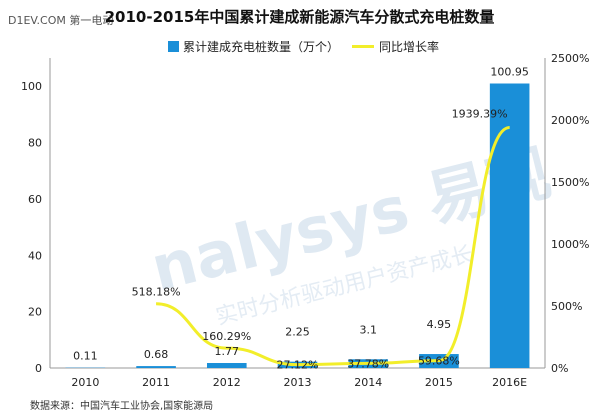 The height and width of the screenshot is (412, 599). I want to click on line-value-label: 37.78%, so click(368, 363).